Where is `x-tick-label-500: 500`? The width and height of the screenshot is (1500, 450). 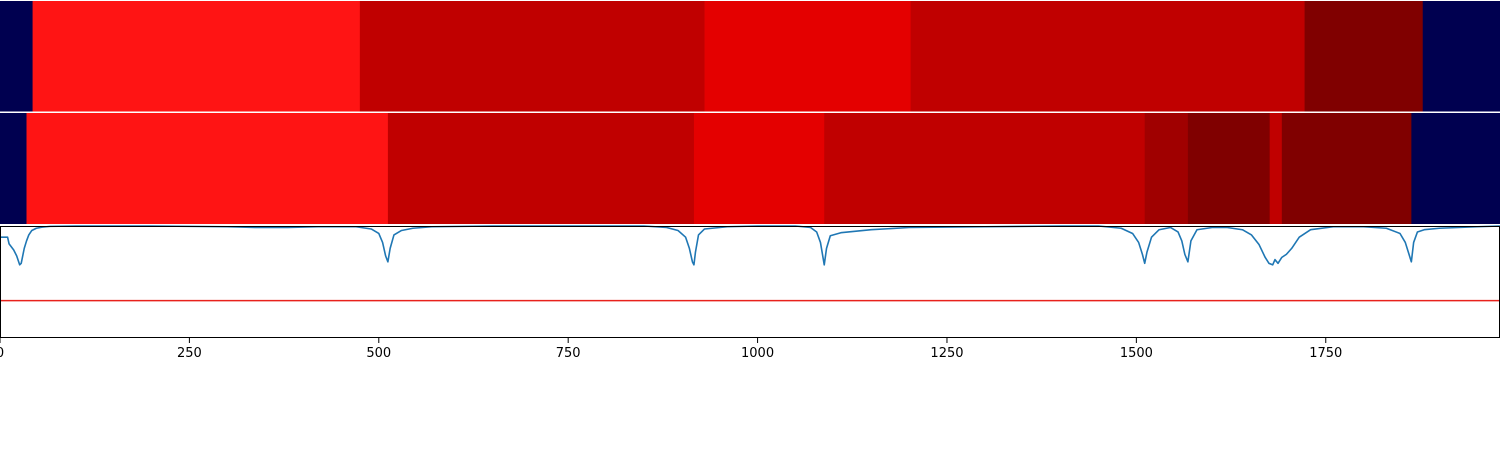
x-tick-label-500: 500 is located at coordinates (378, 353).